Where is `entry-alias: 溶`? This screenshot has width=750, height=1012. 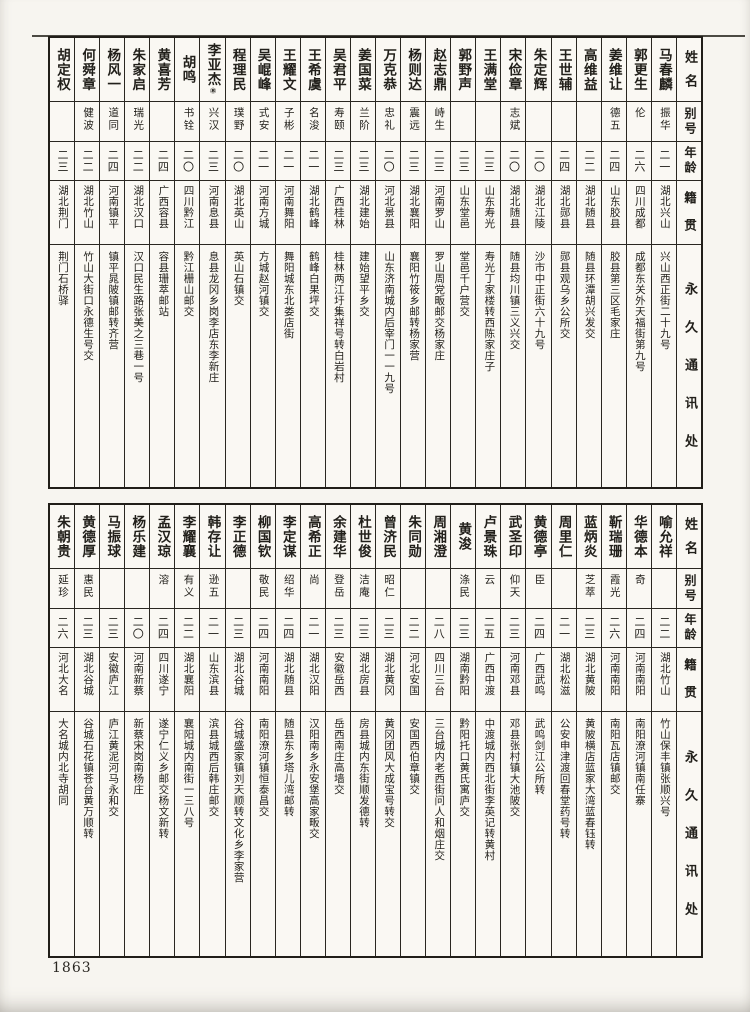 entry-alias: 溶 is located at coordinates (162, 589).